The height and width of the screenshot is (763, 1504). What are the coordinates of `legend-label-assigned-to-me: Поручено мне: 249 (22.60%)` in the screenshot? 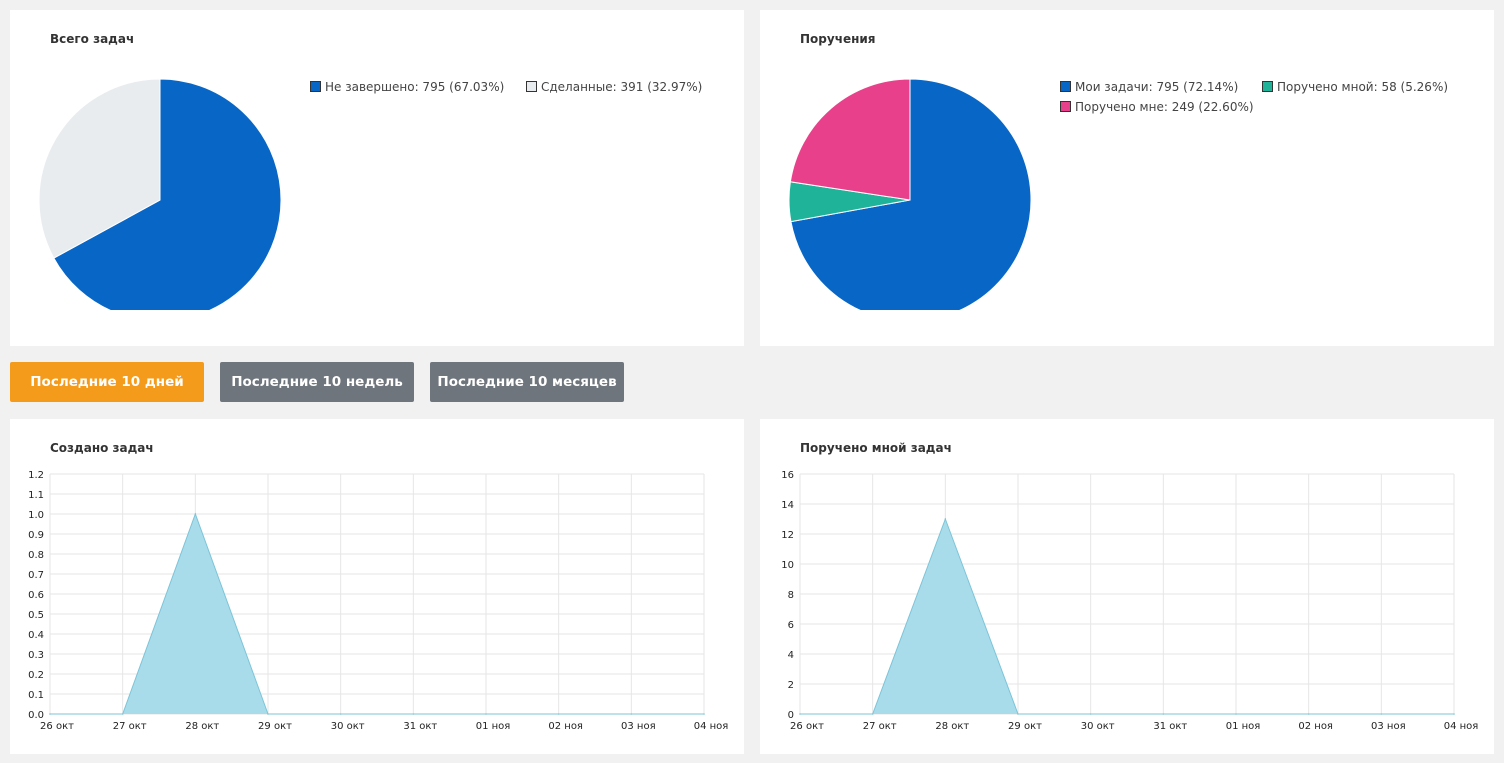 It's located at (1164, 107).